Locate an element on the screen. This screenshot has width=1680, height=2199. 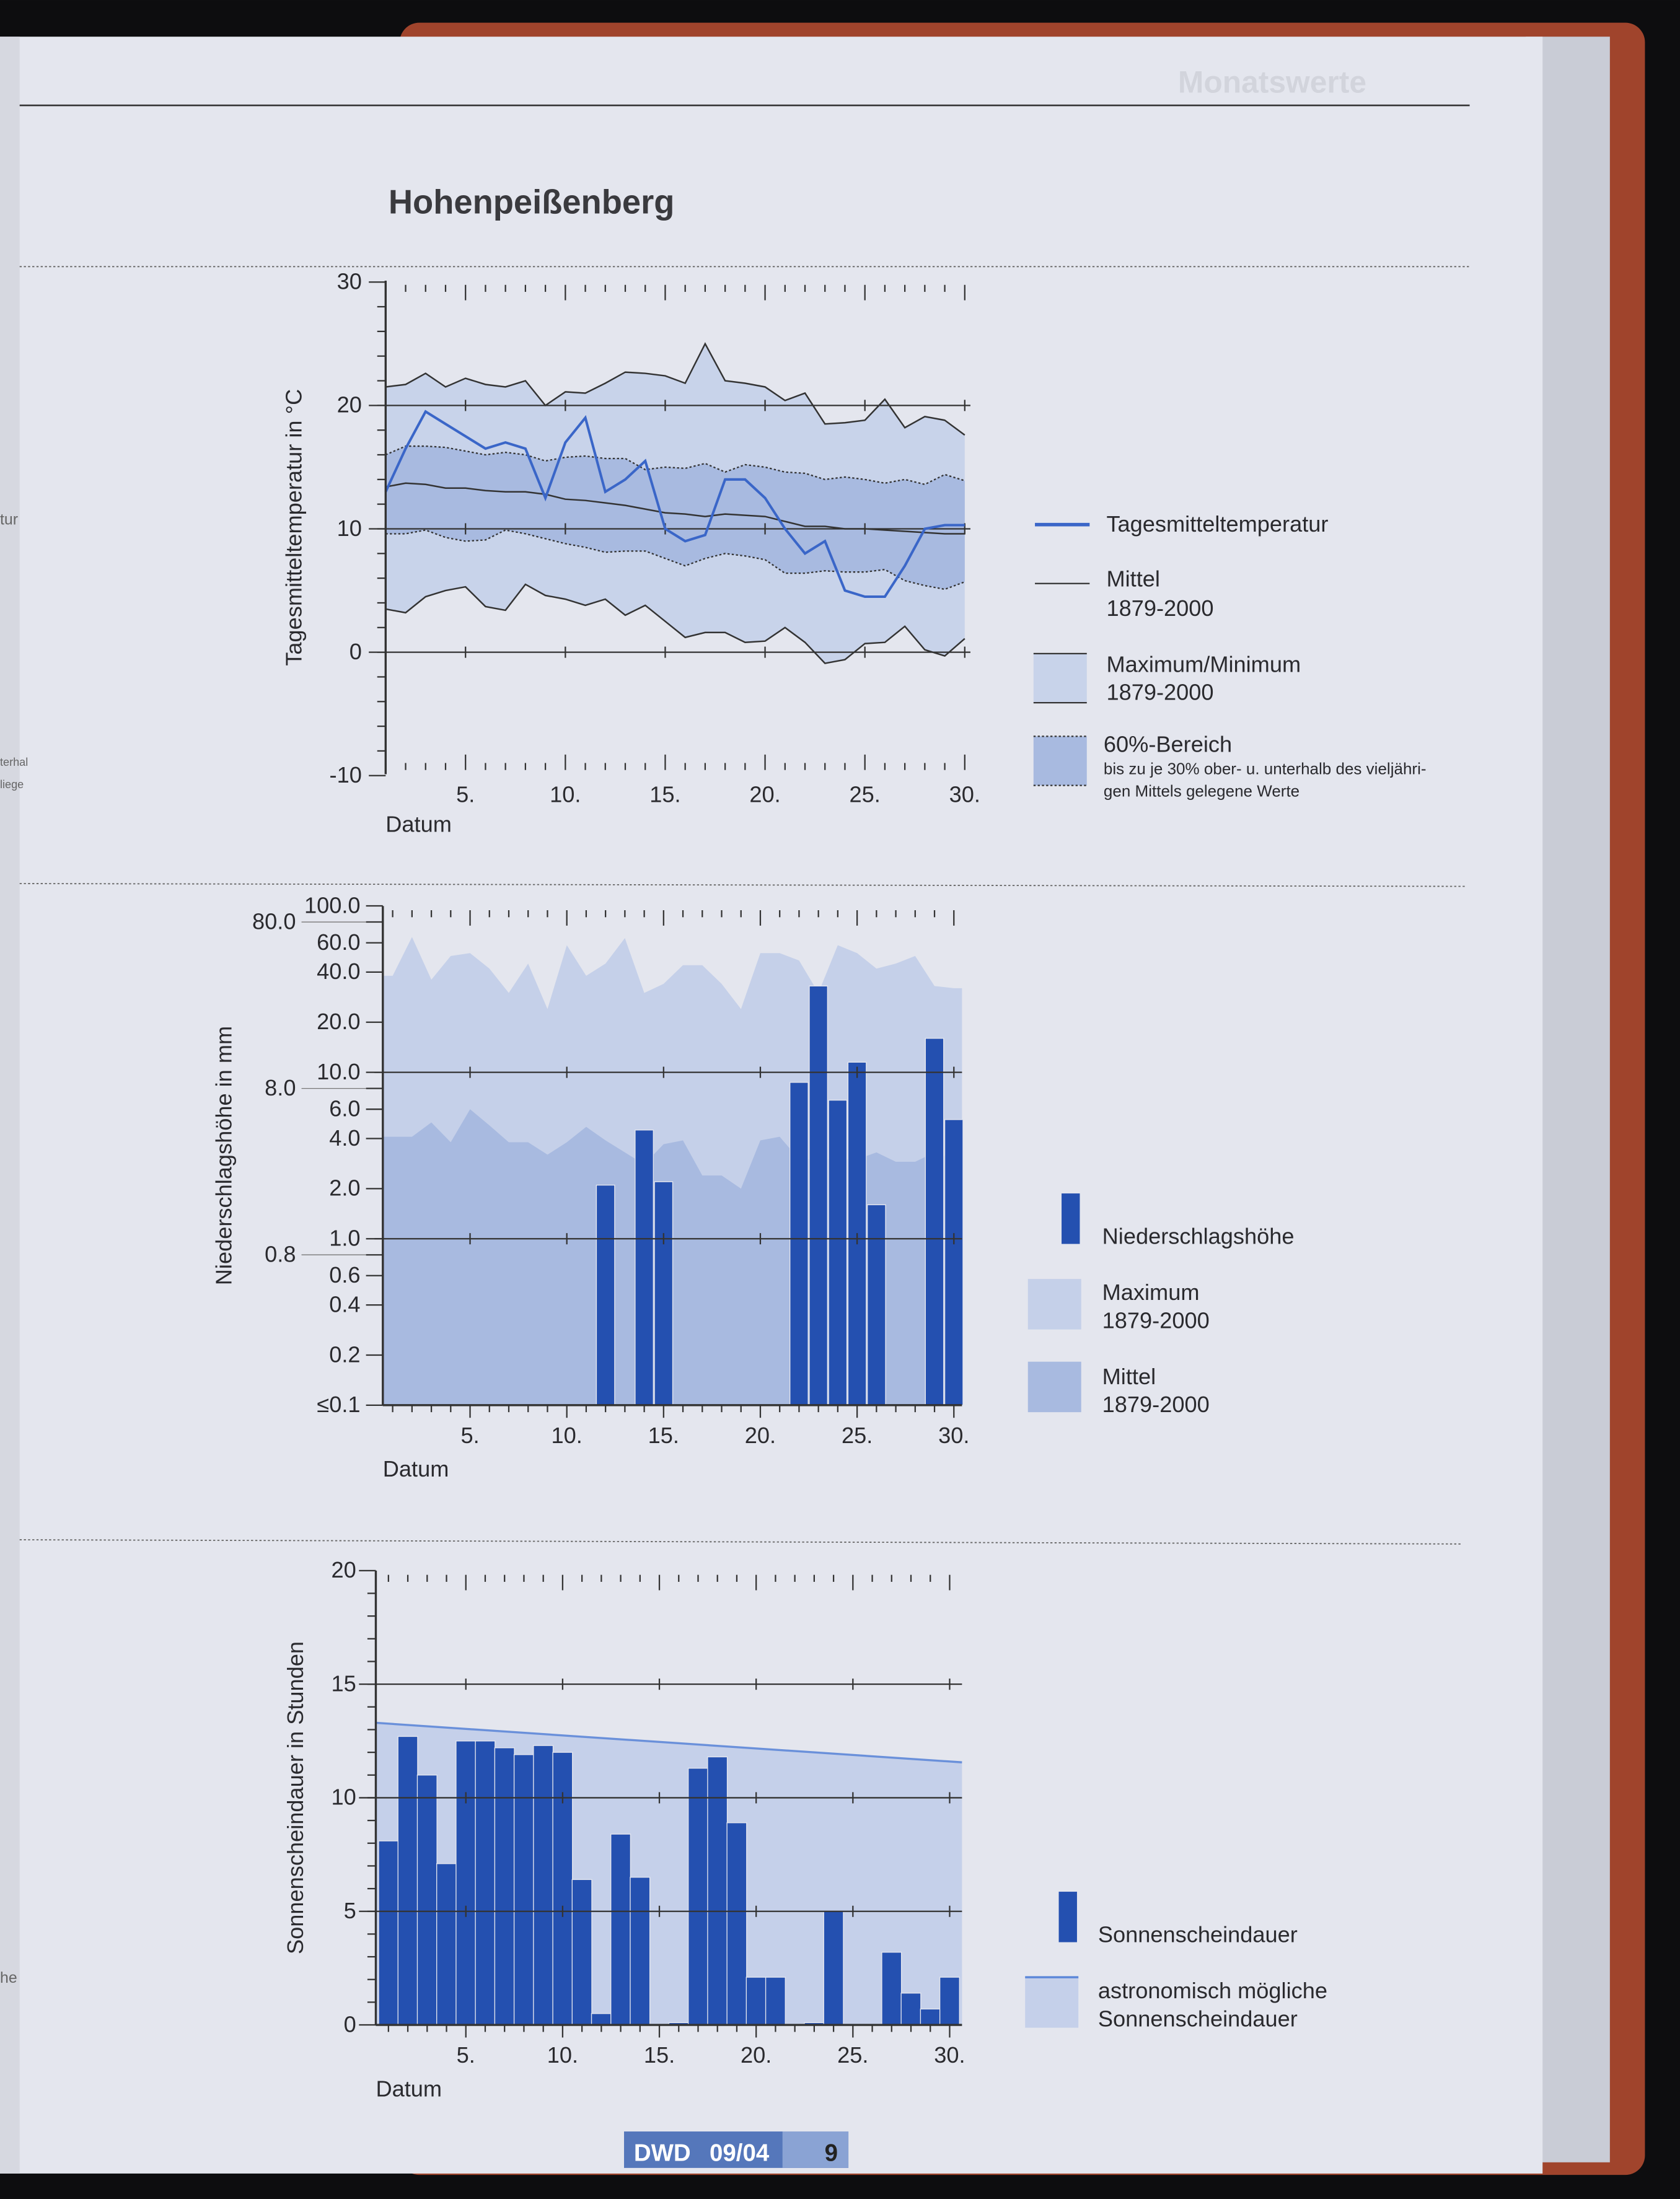
footer: DWD 09/04 9 is located at coordinates (736, 2149).